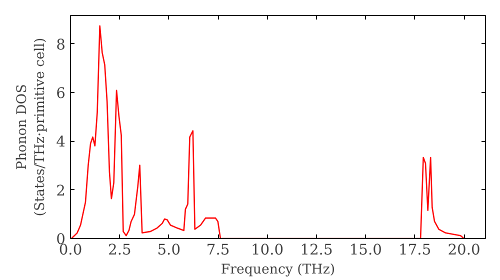 Image resolution: width=500 pixels, height=280 pixels. What do you see at coordinates (365, 250) in the screenshot?
I see `x-tick-label: 15.0` at bounding box center [365, 250].